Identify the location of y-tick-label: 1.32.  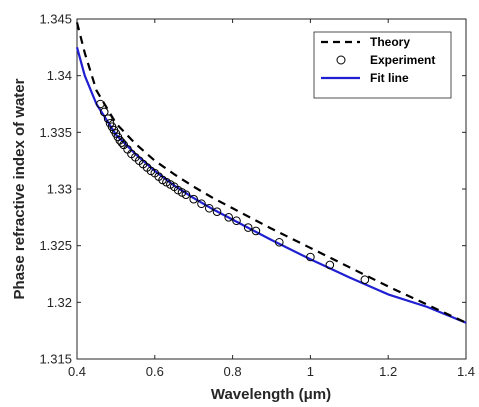
(59, 302).